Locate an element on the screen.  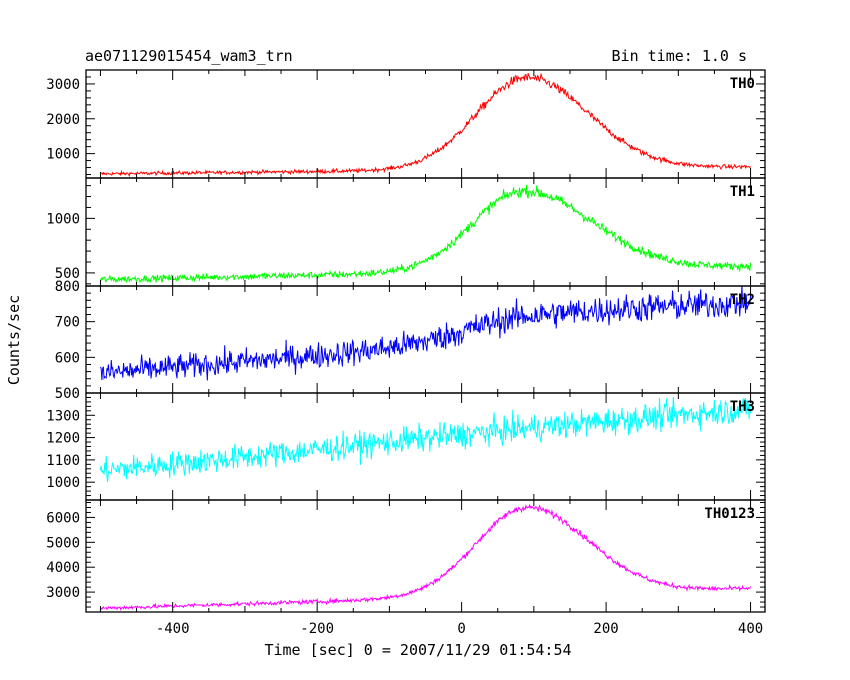
panel-label: TH0 is located at coordinates (742, 84).